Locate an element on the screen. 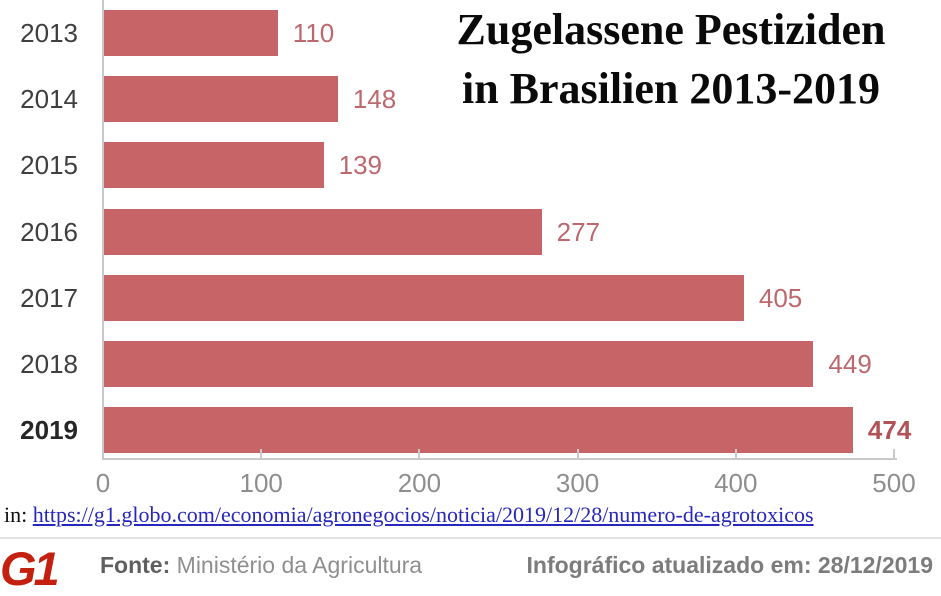 The width and height of the screenshot is (941, 596). g1-logo: G1 is located at coordinates (30, 568).